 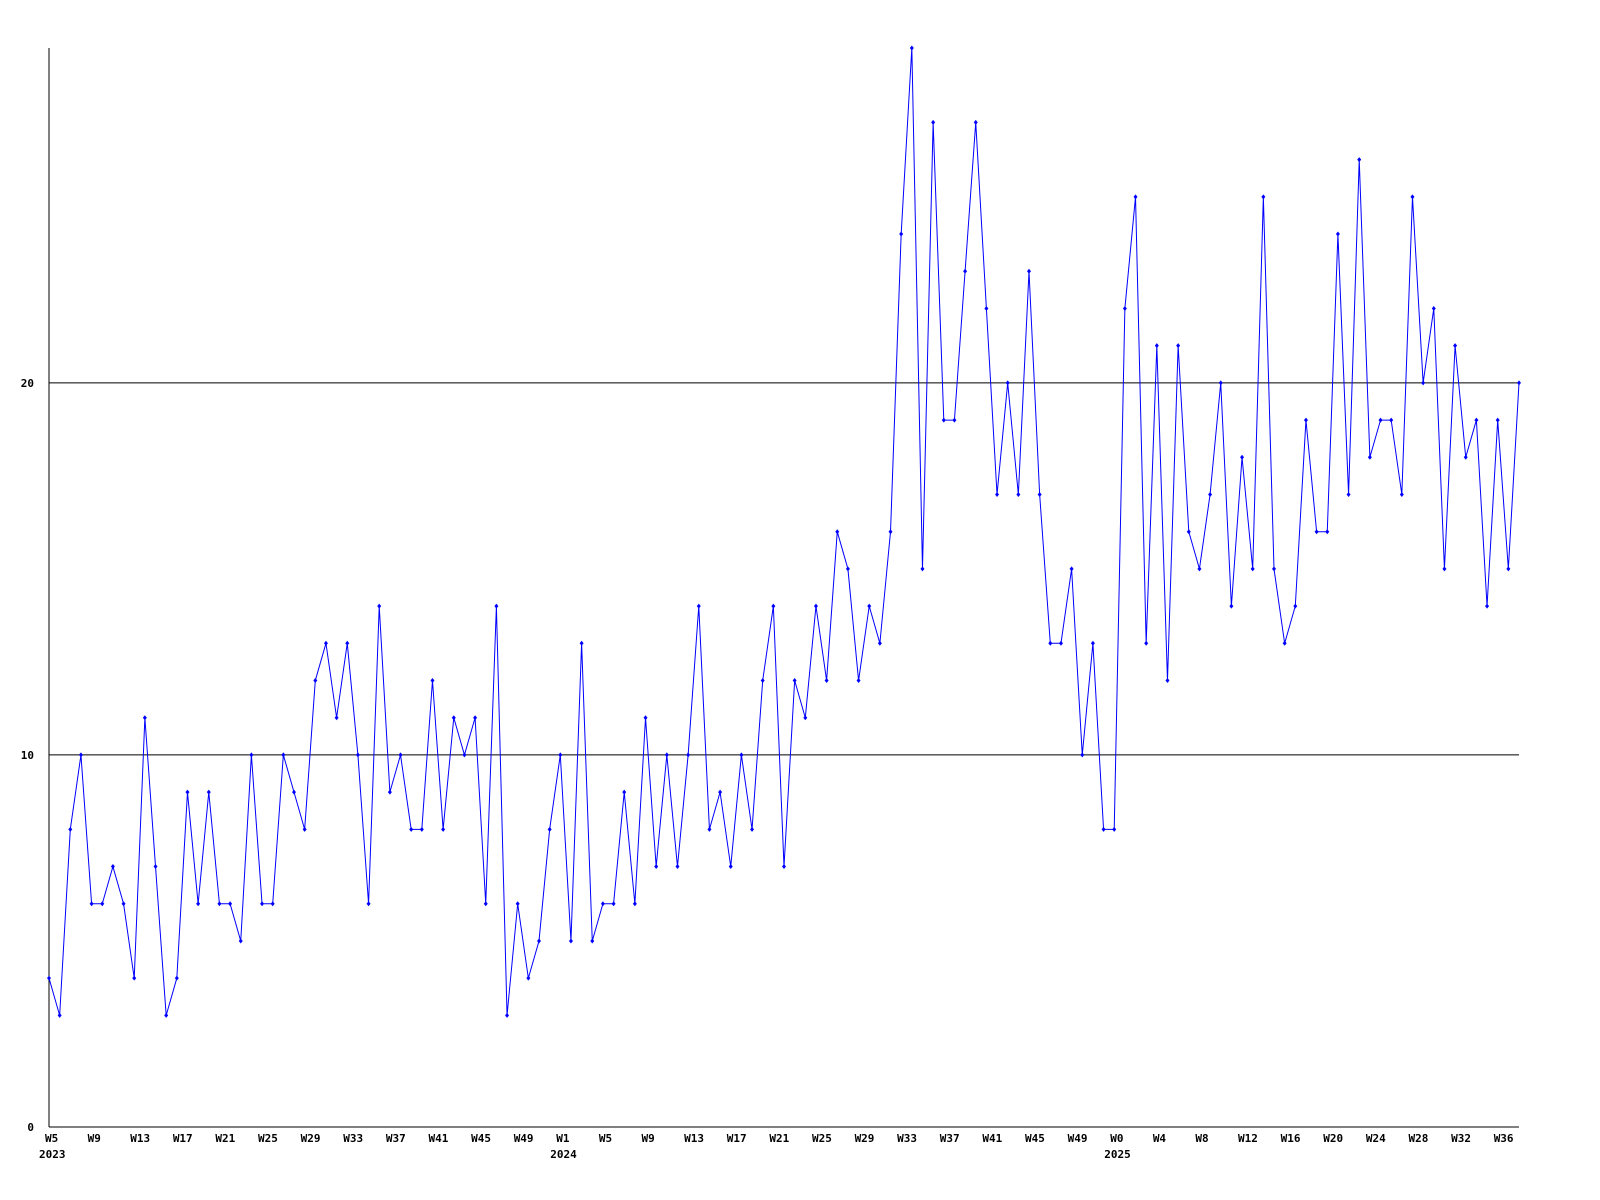 What do you see at coordinates (27, 383) in the screenshot?
I see `y-tick-label: 20` at bounding box center [27, 383].